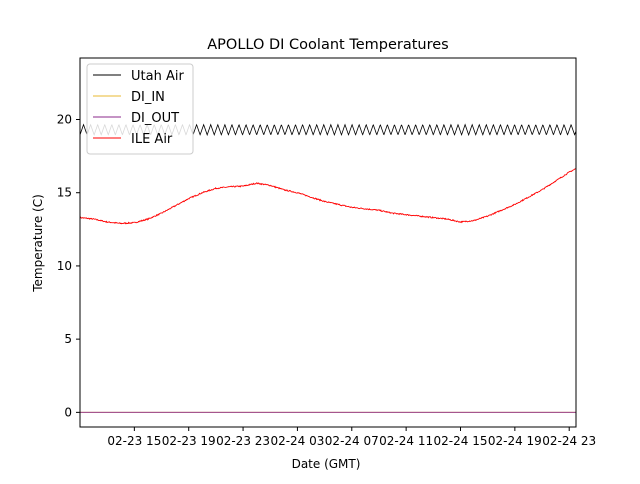 Image resolution: width=640 pixels, height=484 pixels. I want to click on series-line-ile-air, so click(328, 196).